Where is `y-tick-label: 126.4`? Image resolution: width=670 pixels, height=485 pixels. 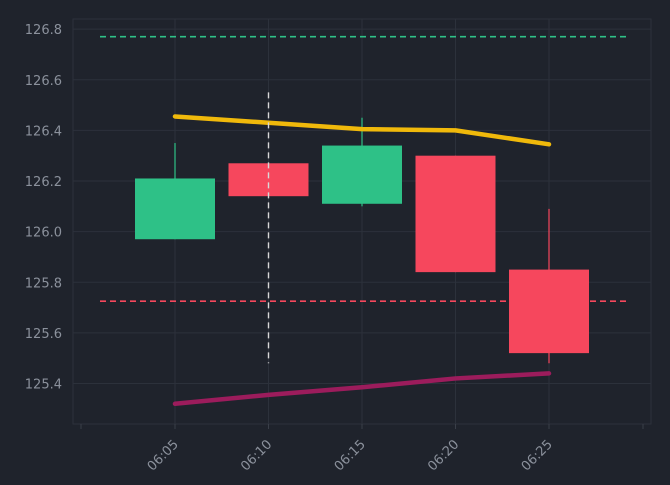
y-tick-label: 126.4 is located at coordinates (43, 131).